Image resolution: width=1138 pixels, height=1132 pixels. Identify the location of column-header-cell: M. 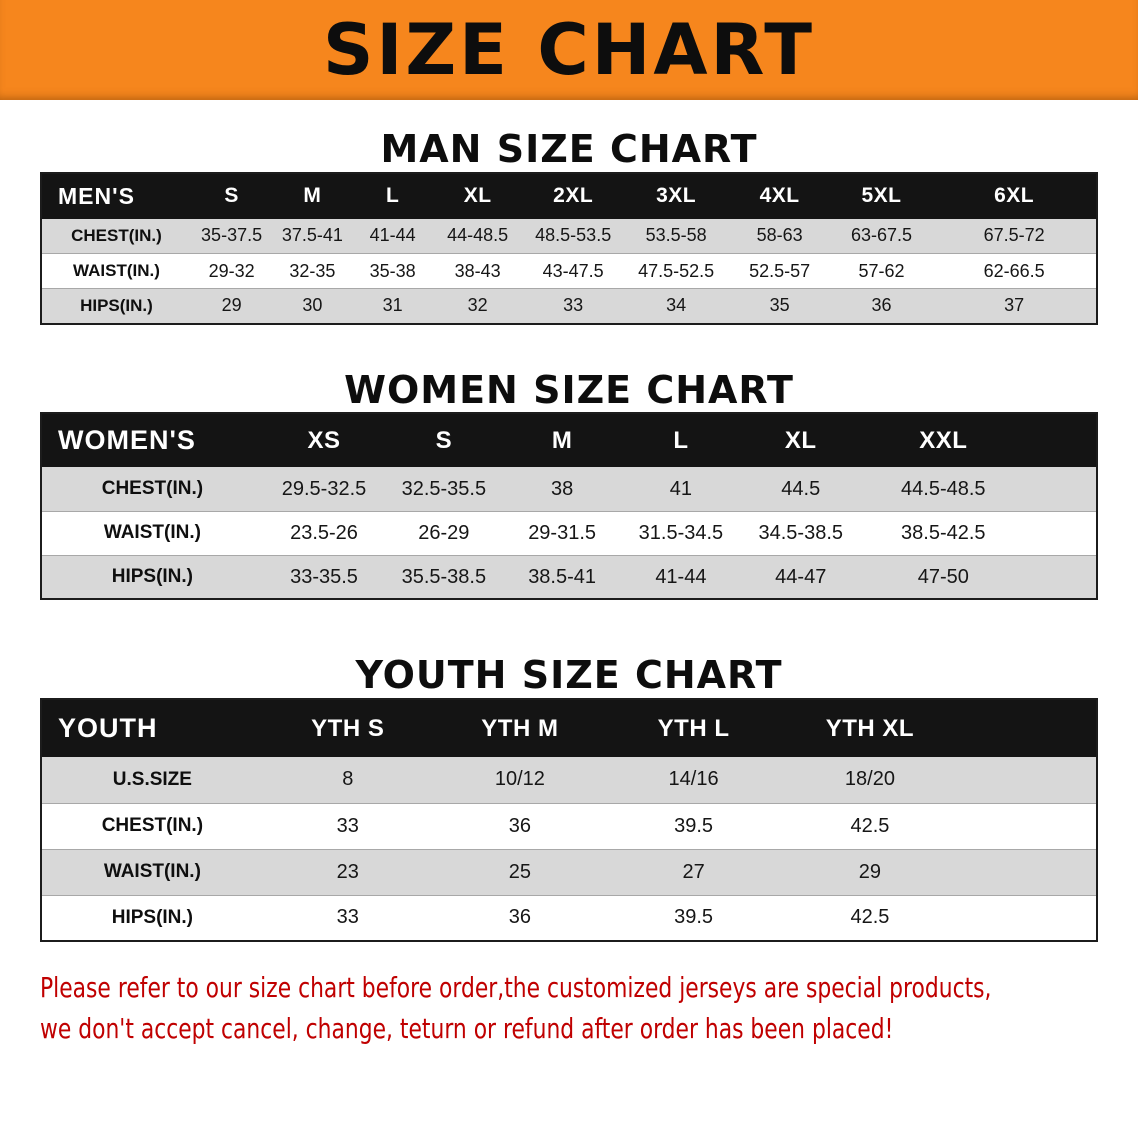
(312, 195).